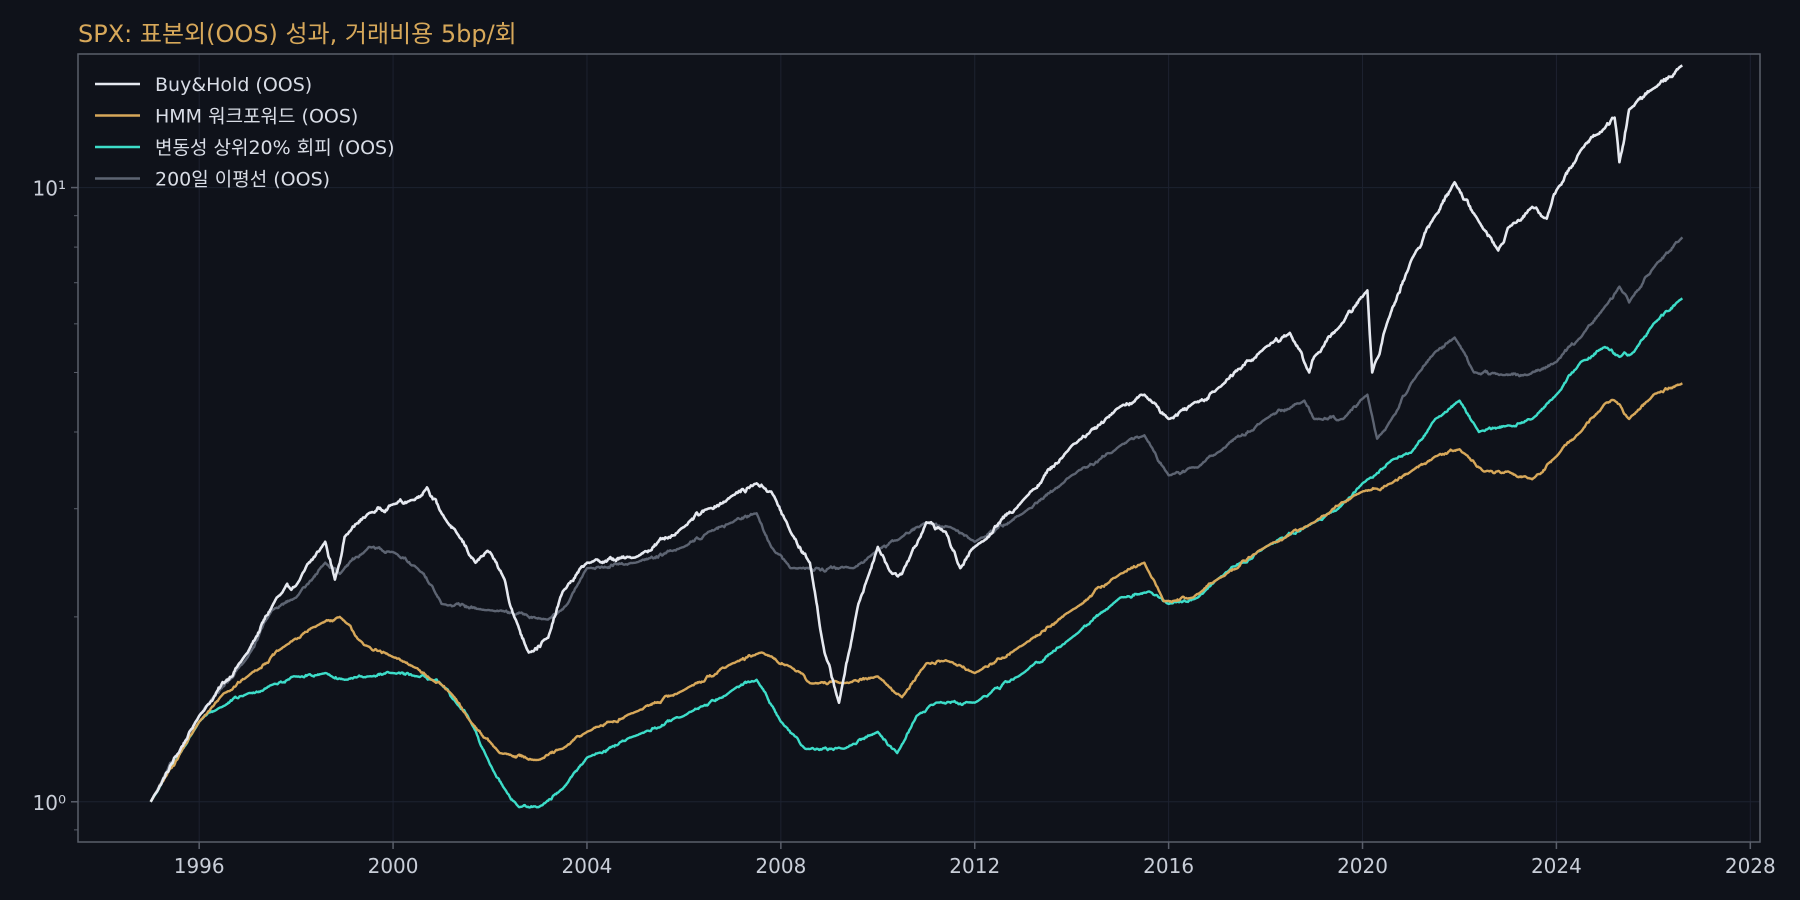 Image resolution: width=1800 pixels, height=900 pixels. I want to click on x-tick-label: 2000, so click(393, 866).